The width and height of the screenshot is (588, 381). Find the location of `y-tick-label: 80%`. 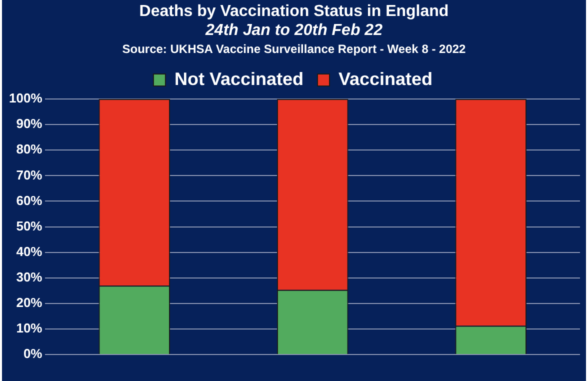

y-tick-label: 80% is located at coordinates (29, 149).